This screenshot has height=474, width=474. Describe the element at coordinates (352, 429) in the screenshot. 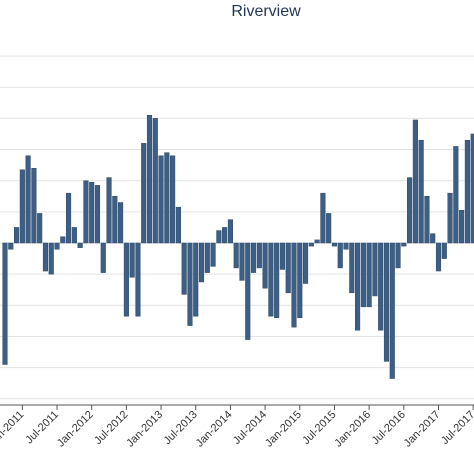

I see `x-tick-label: Jan-2016` at that location.